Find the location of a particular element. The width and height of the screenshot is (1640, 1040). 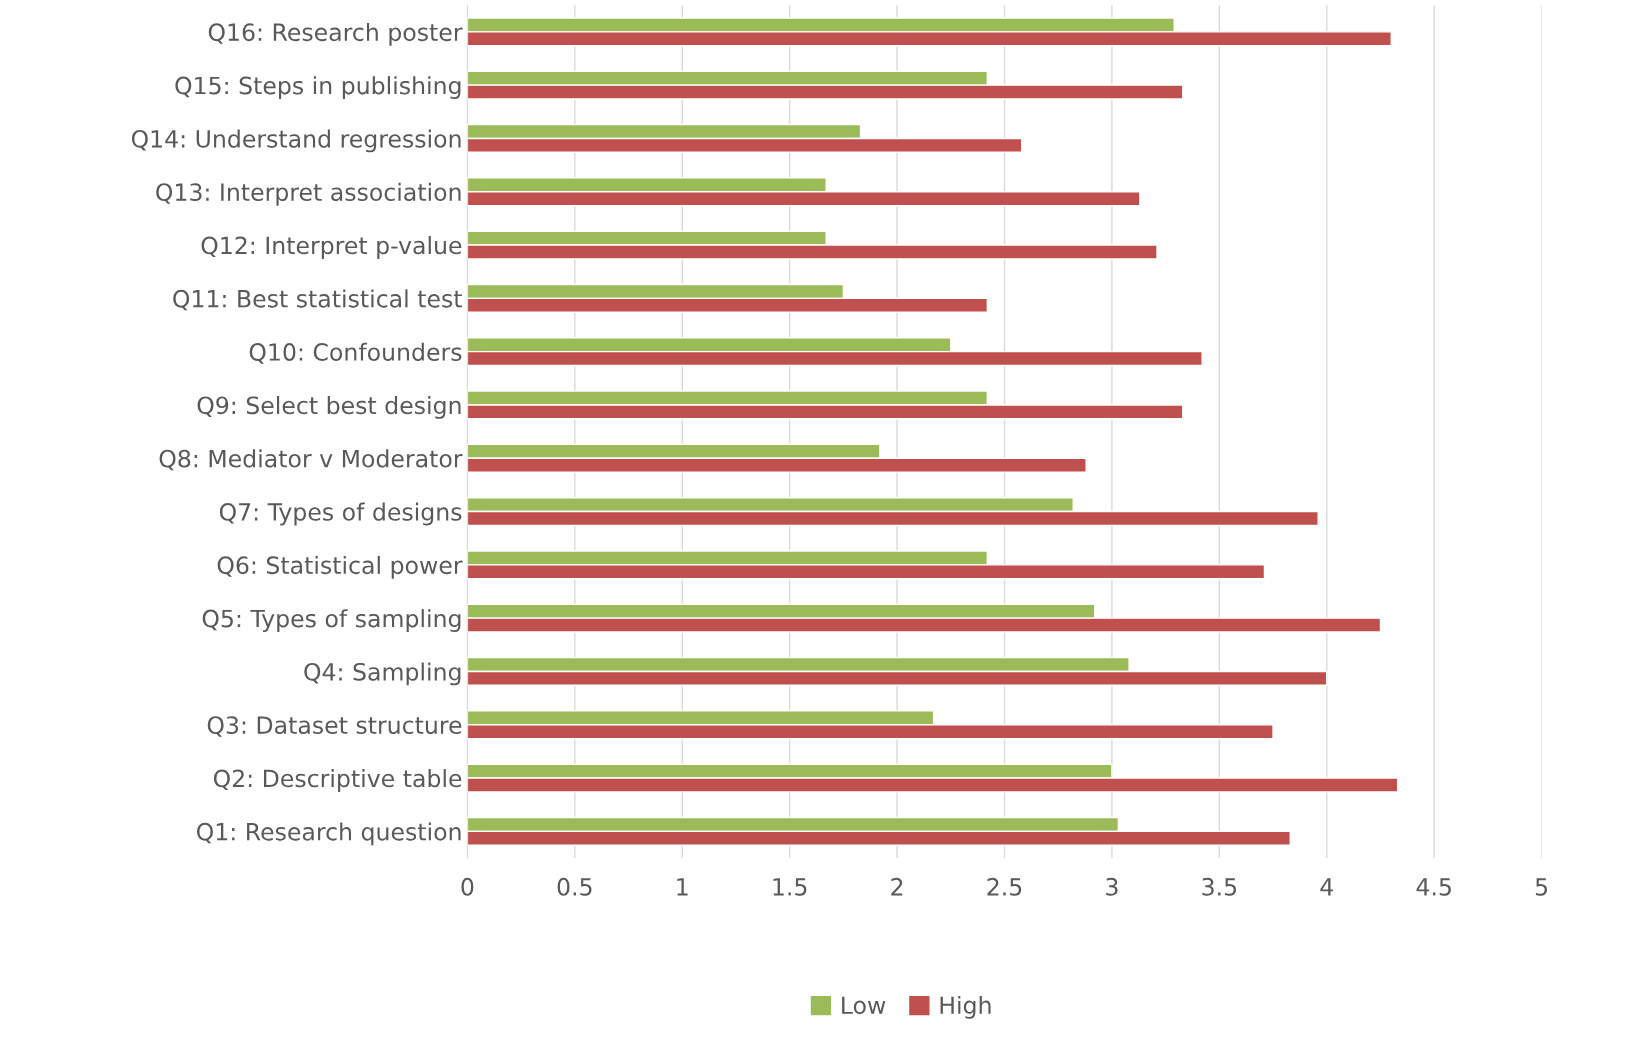

y-tick-label: Q13: Interpret association is located at coordinates (308, 194).